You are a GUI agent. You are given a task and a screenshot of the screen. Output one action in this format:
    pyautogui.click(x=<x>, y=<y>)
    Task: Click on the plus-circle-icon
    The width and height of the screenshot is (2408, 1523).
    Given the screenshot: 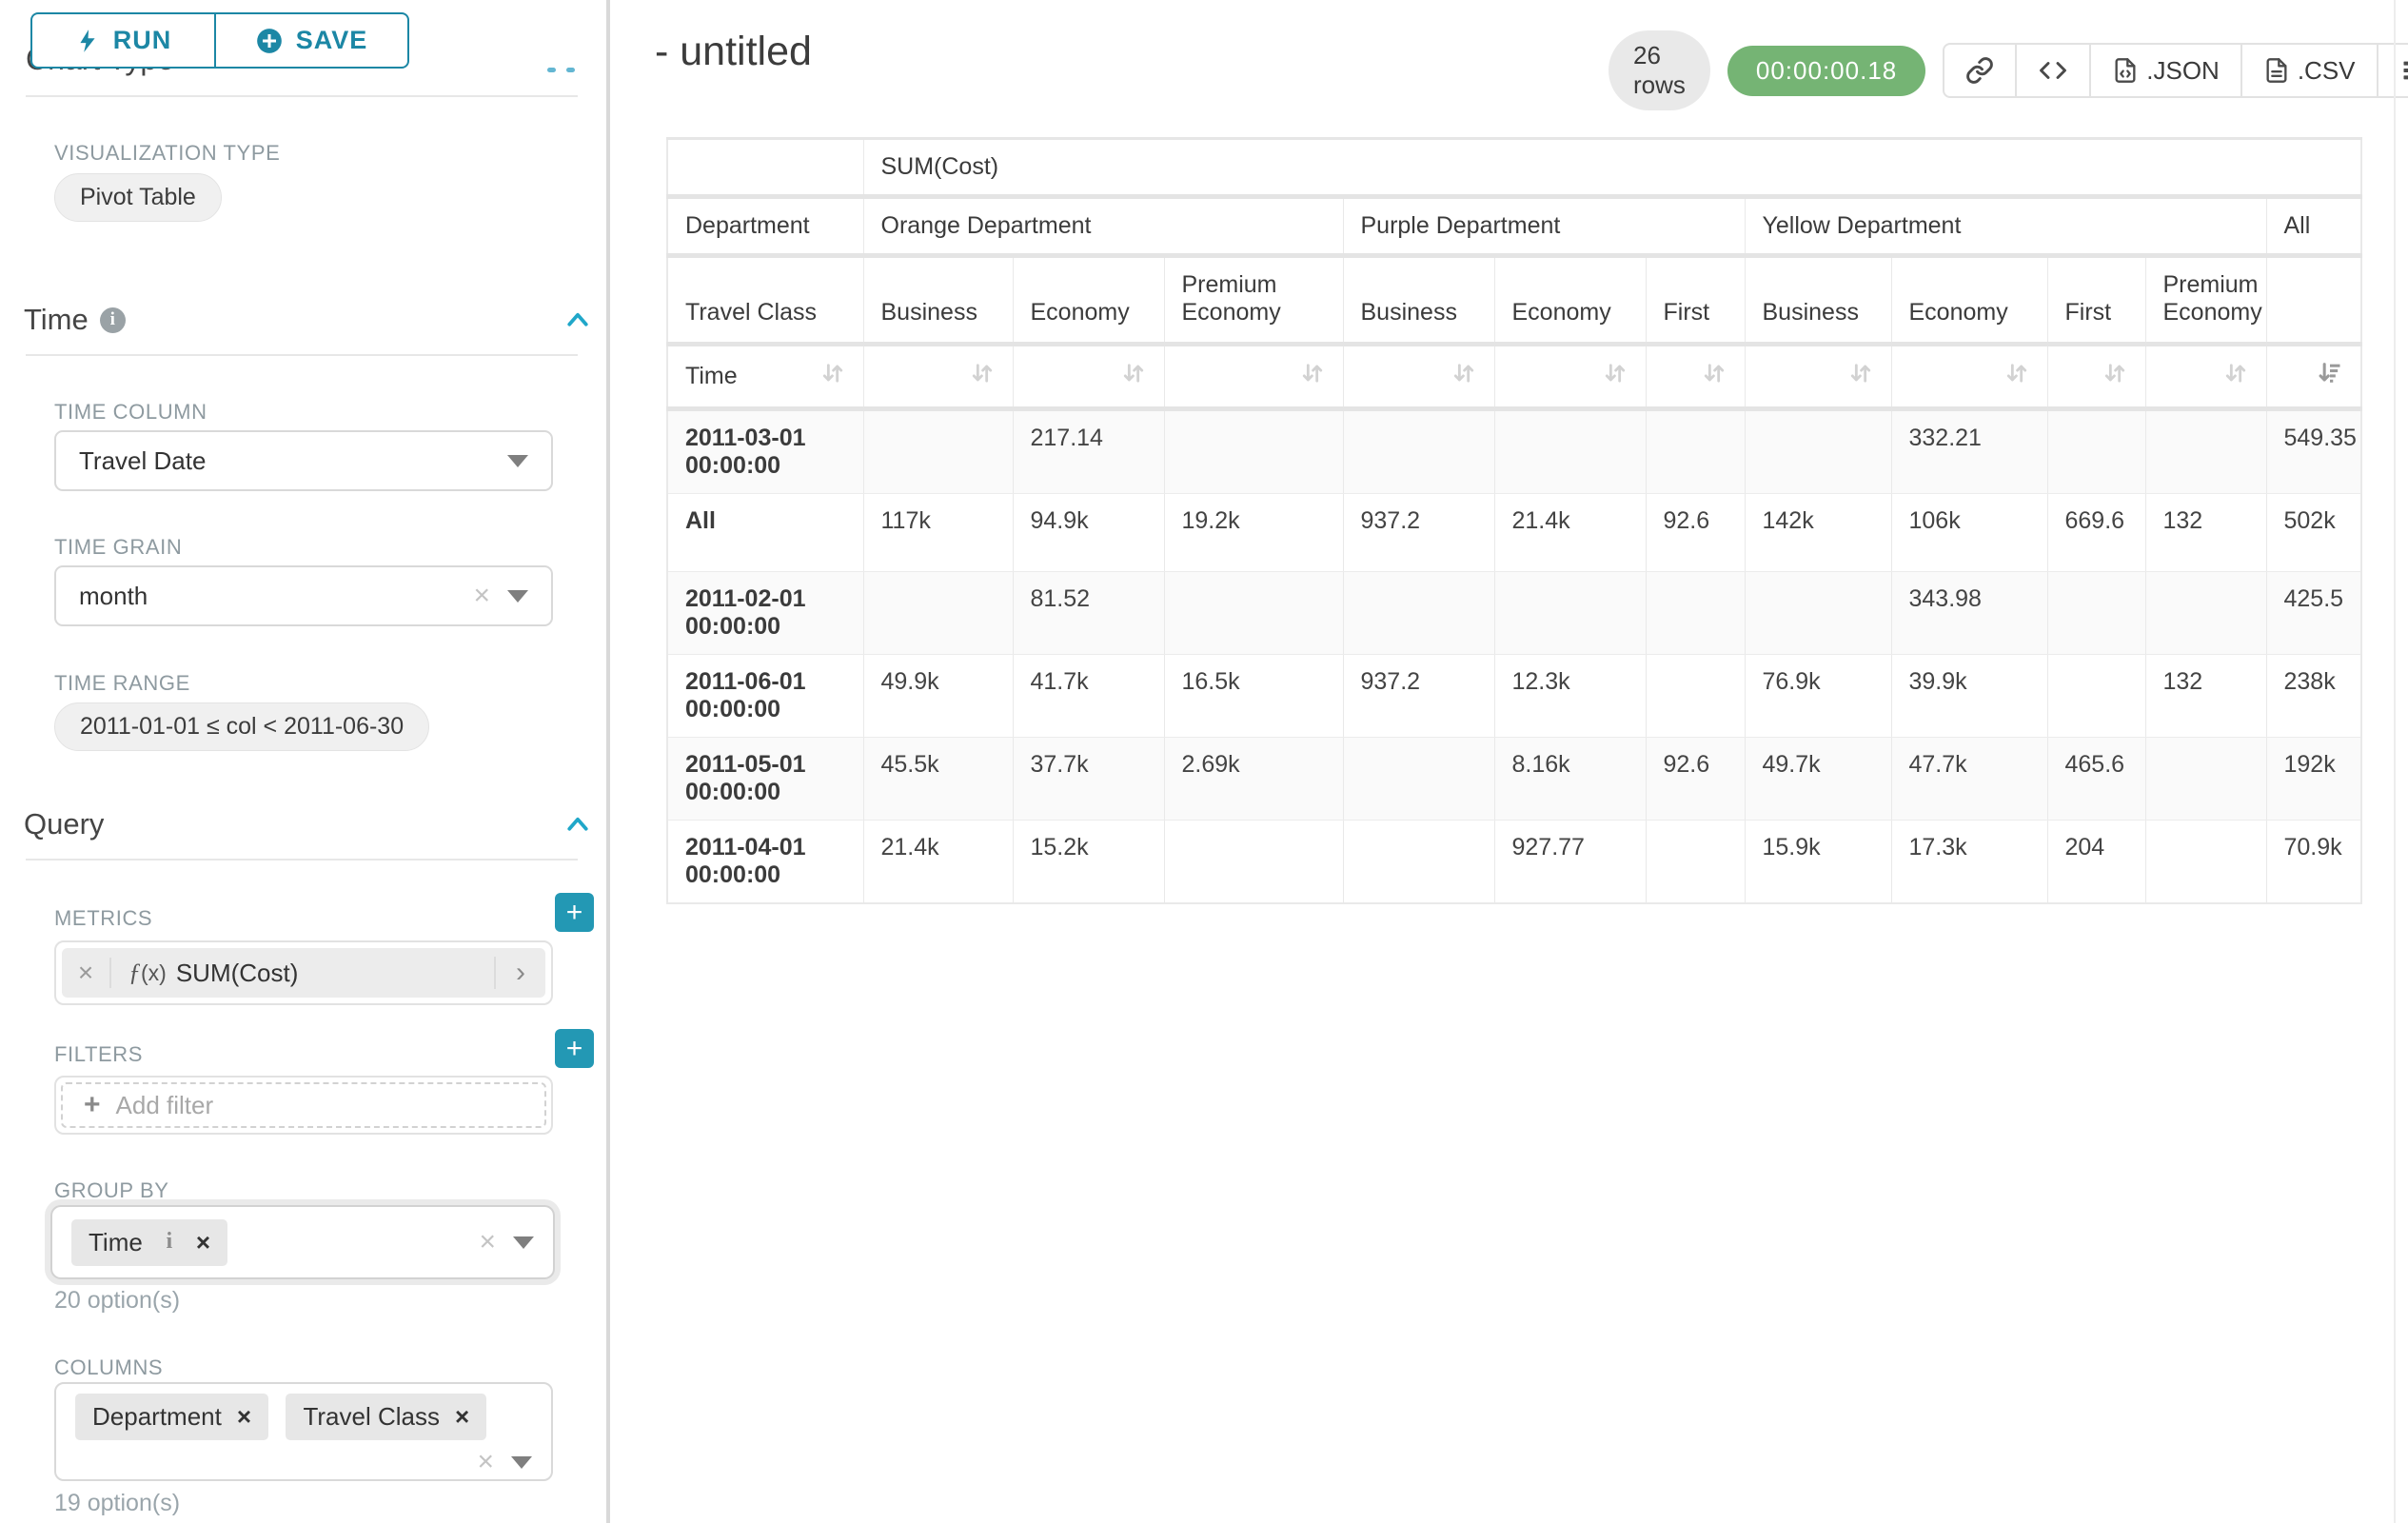 What is the action you would take?
    pyautogui.click(x=269, y=41)
    